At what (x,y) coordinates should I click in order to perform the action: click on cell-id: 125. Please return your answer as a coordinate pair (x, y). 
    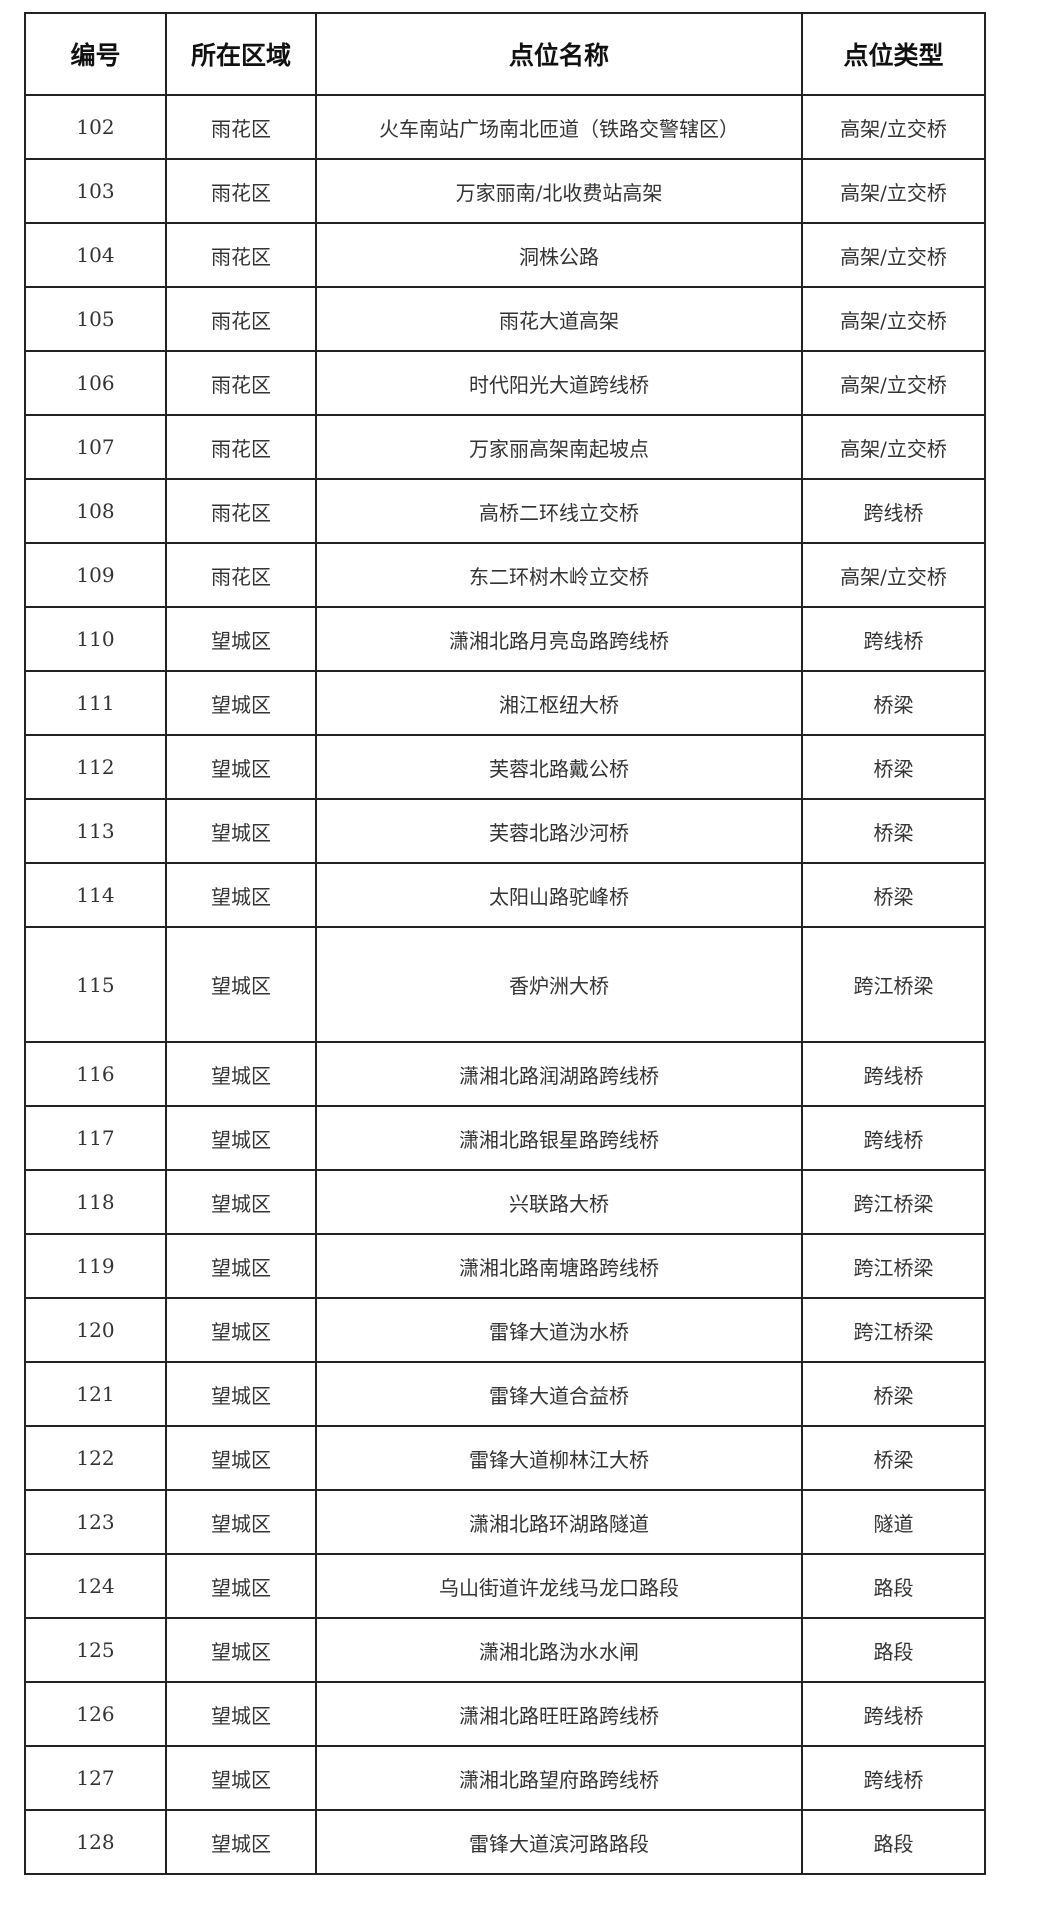
    Looking at the image, I should click on (95, 1650).